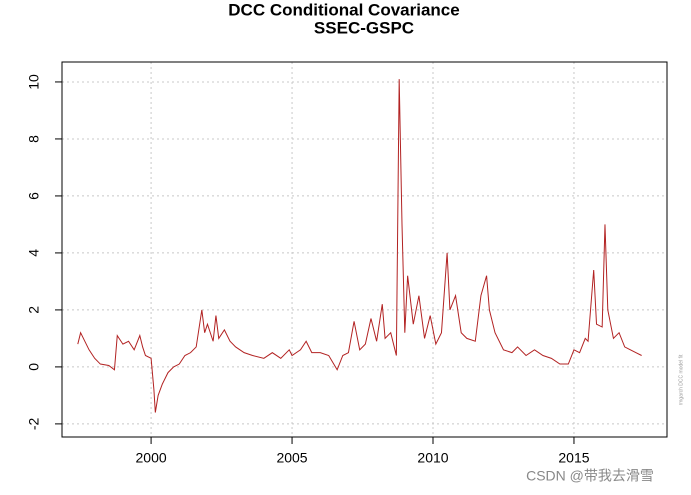 The height and width of the screenshot is (495, 691). Describe the element at coordinates (590, 476) in the screenshot. I see `watermark: CSDN @带我去滑雪` at that location.